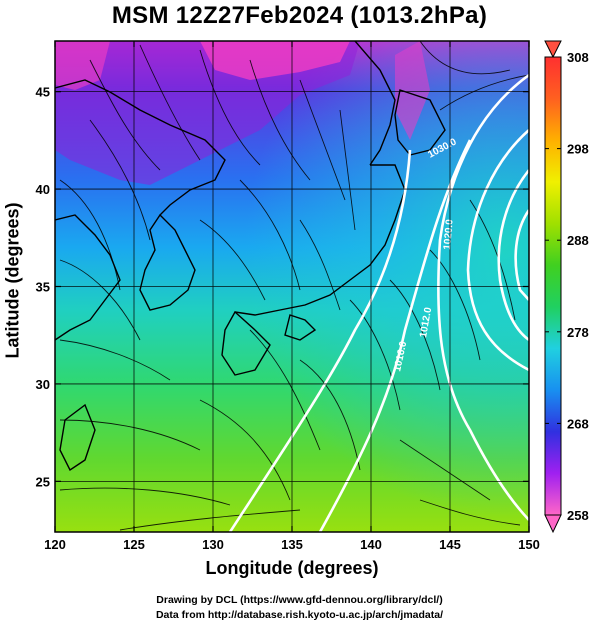 This screenshot has width=599, height=625. What do you see at coordinates (82, 65) in the screenshot?
I see `coldest-region-northwest` at bounding box center [82, 65].